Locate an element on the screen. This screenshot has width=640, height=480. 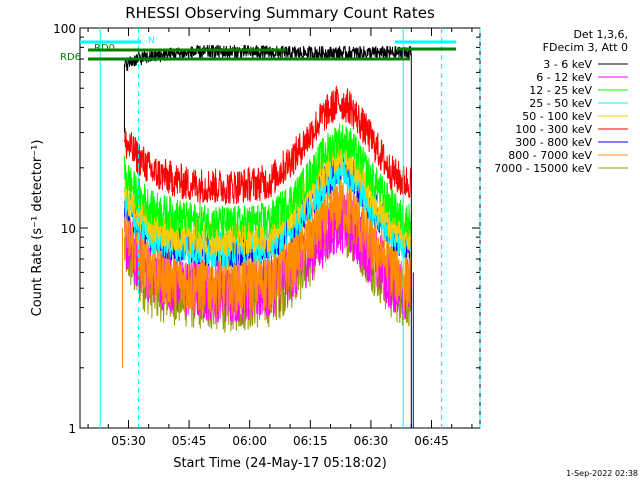
legend-label: 25 - 50 keV is located at coordinates (560, 103).